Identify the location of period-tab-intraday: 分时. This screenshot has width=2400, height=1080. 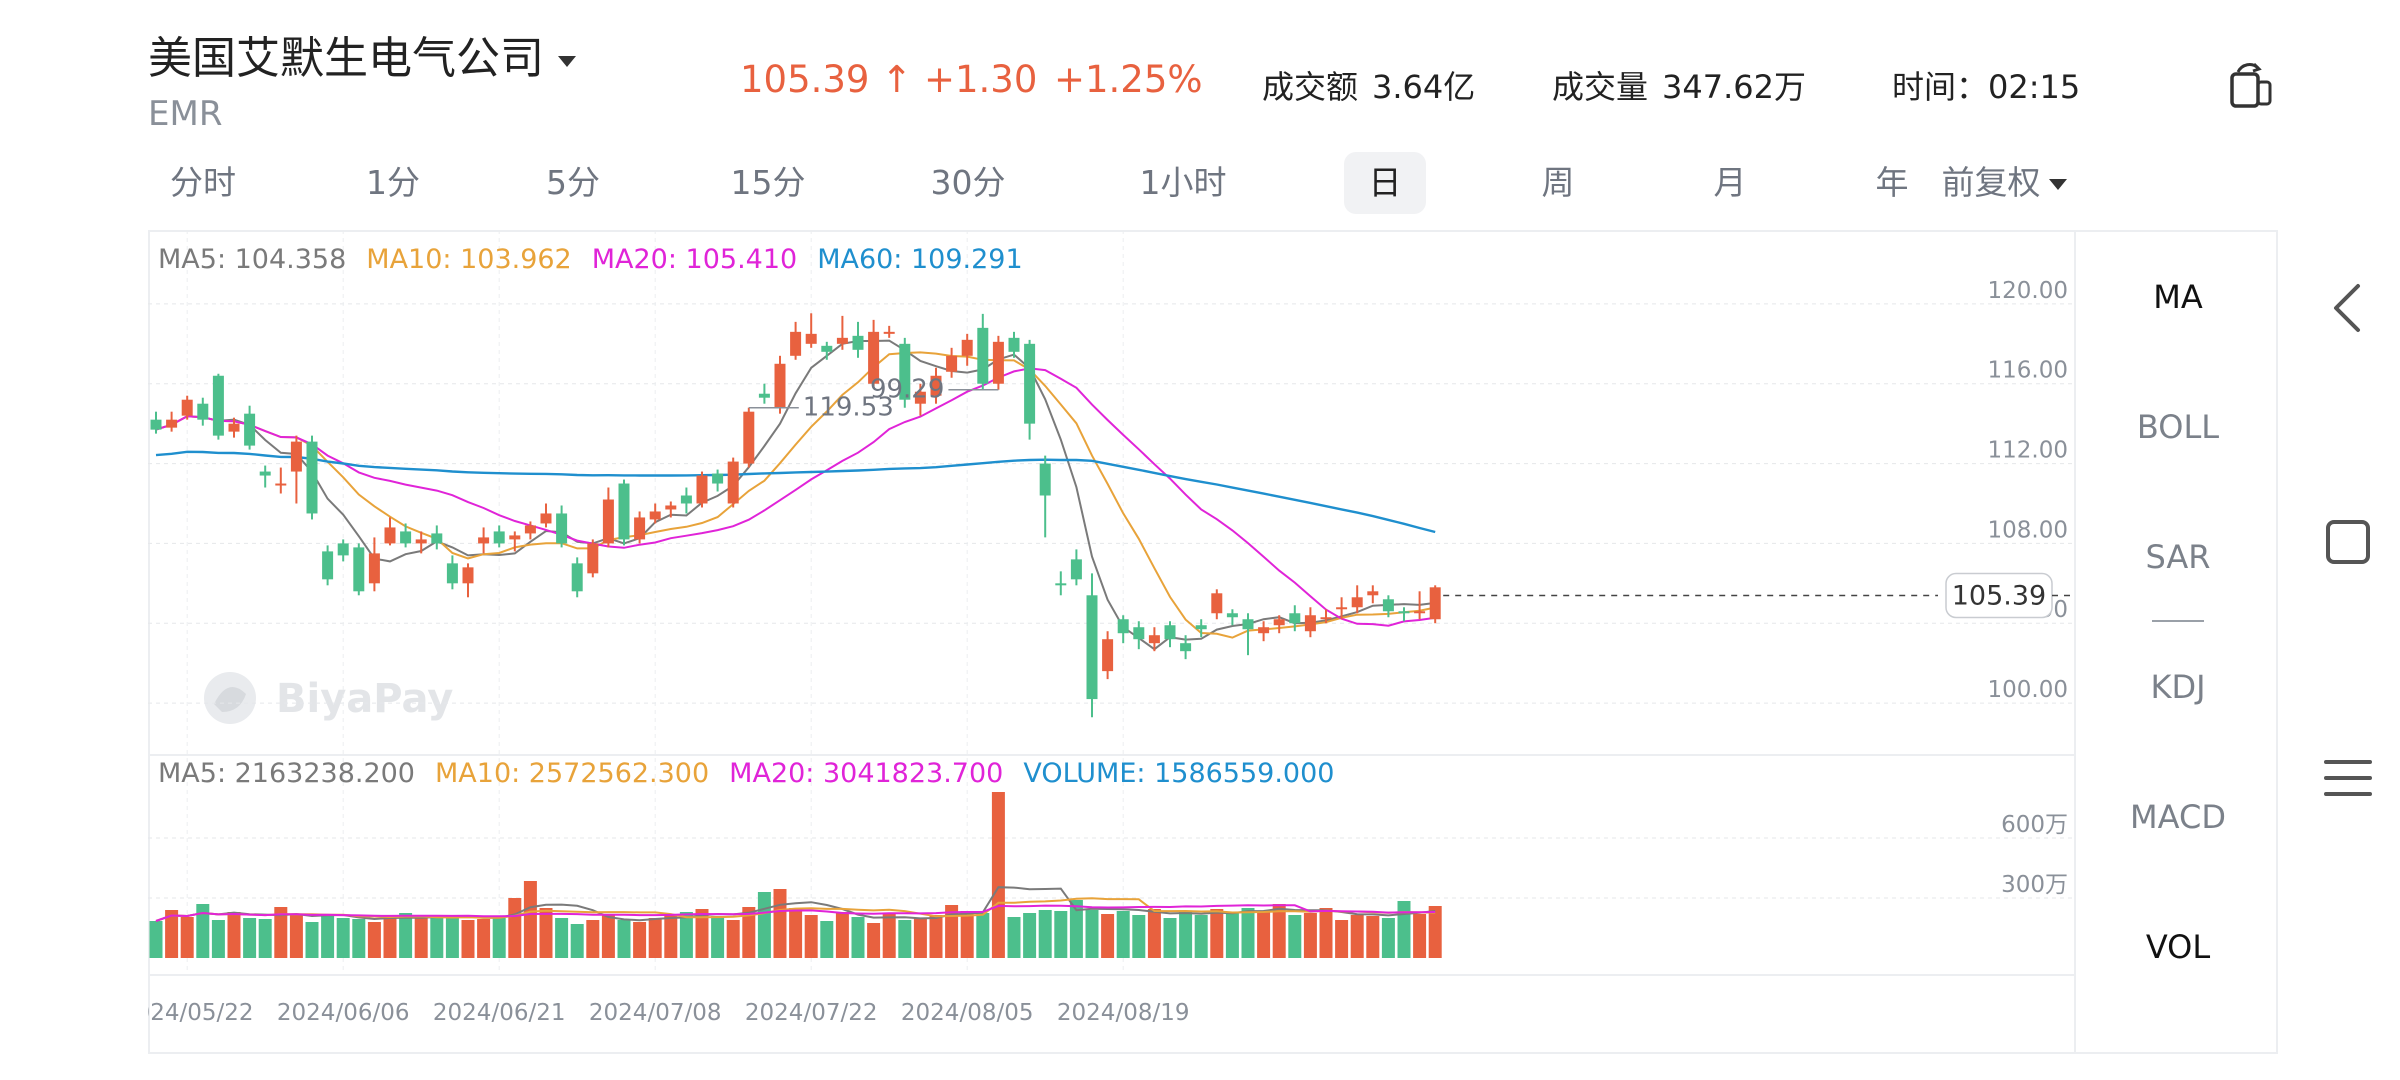
(203, 182).